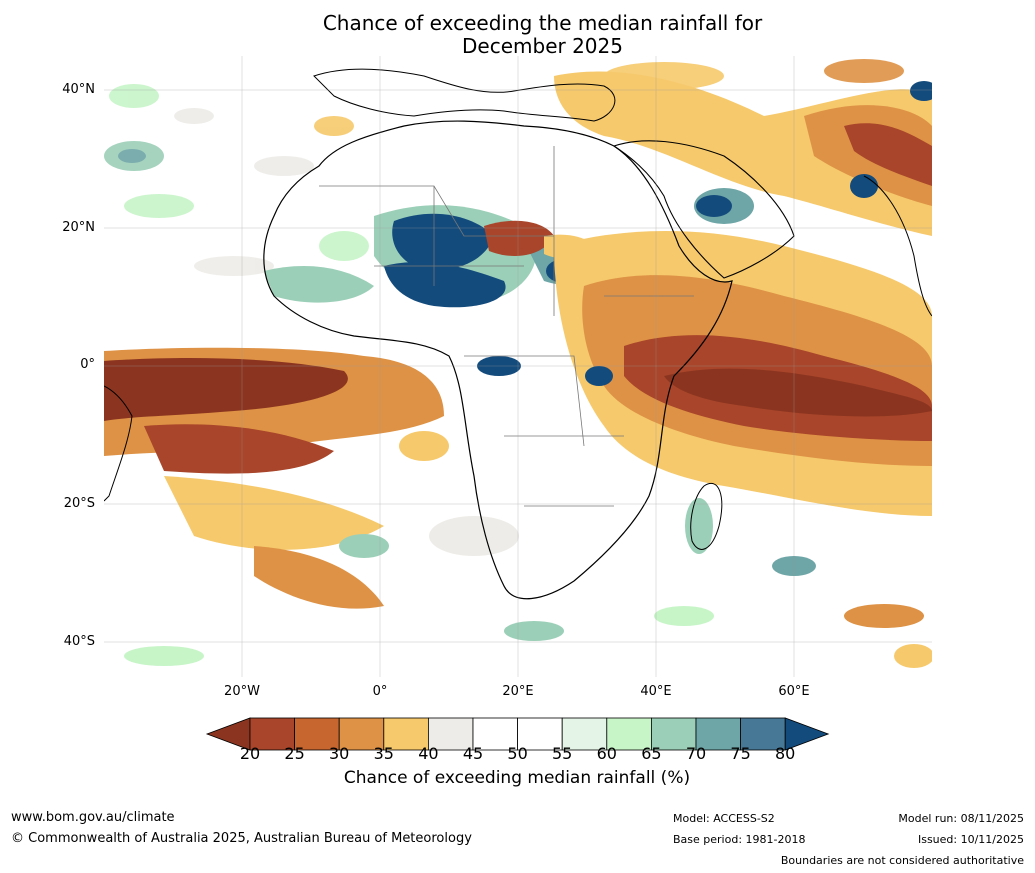 The image size is (1035, 873). I want to click on colorbar-tick-label: 65, so click(651, 753).